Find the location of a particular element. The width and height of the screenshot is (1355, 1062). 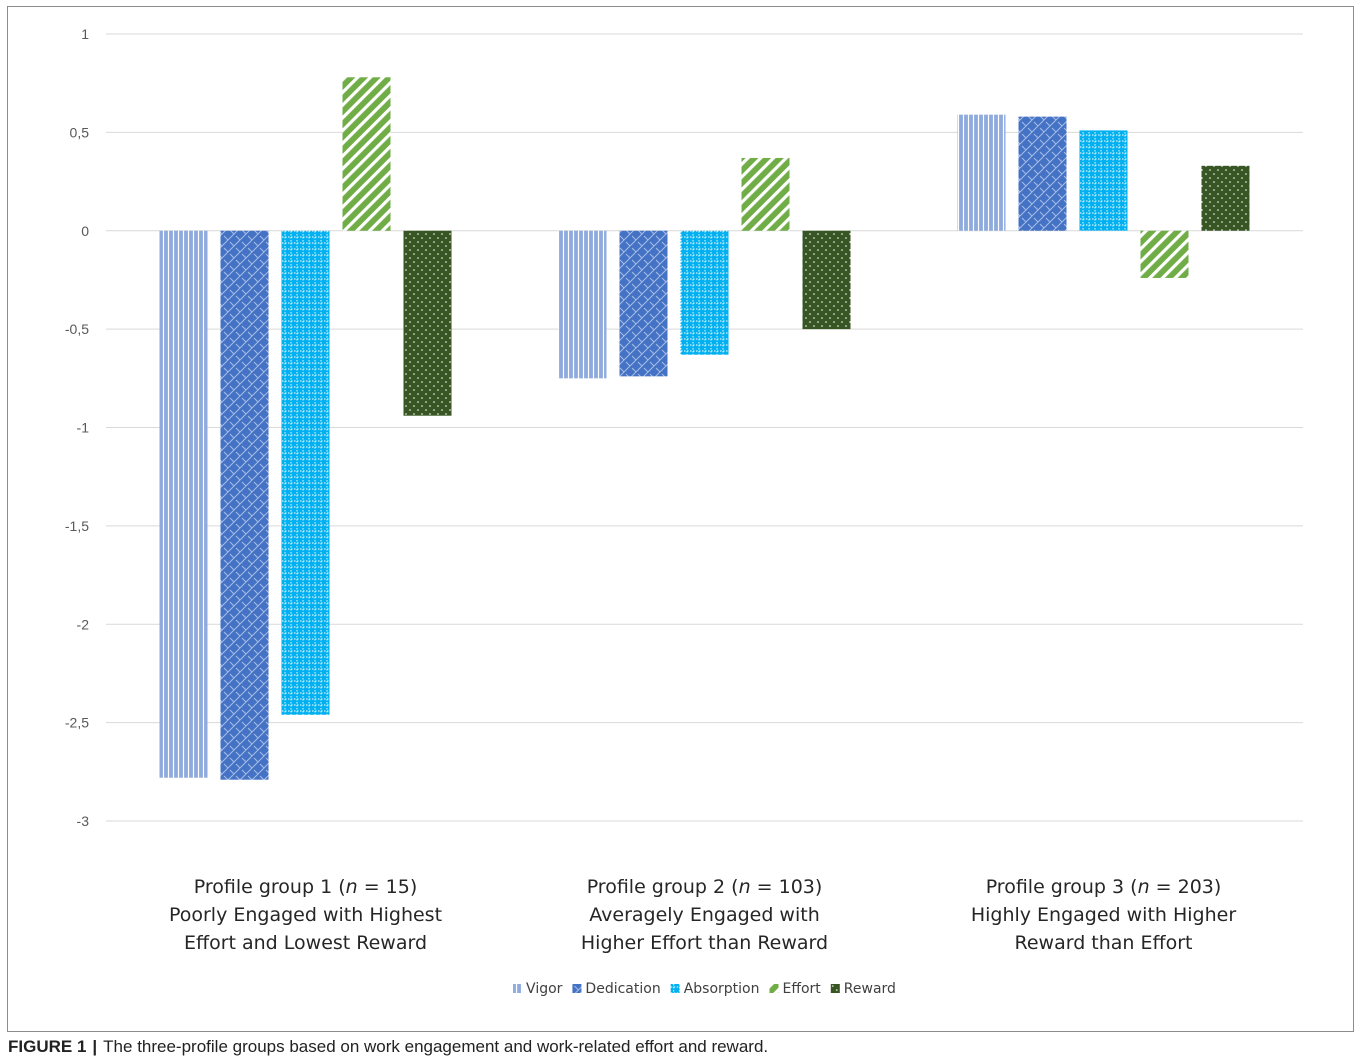

y-tick-label: -0,5 is located at coordinates (77, 329).